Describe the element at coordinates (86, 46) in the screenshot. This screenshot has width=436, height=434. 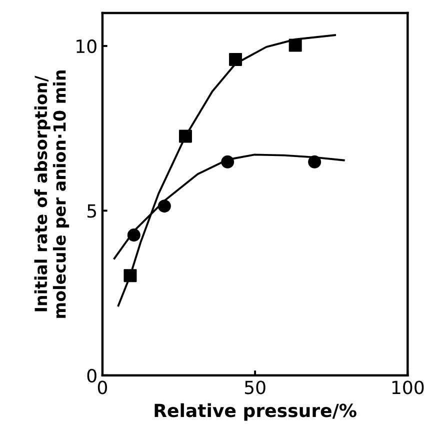
I see `y-tick-label: 10` at that location.